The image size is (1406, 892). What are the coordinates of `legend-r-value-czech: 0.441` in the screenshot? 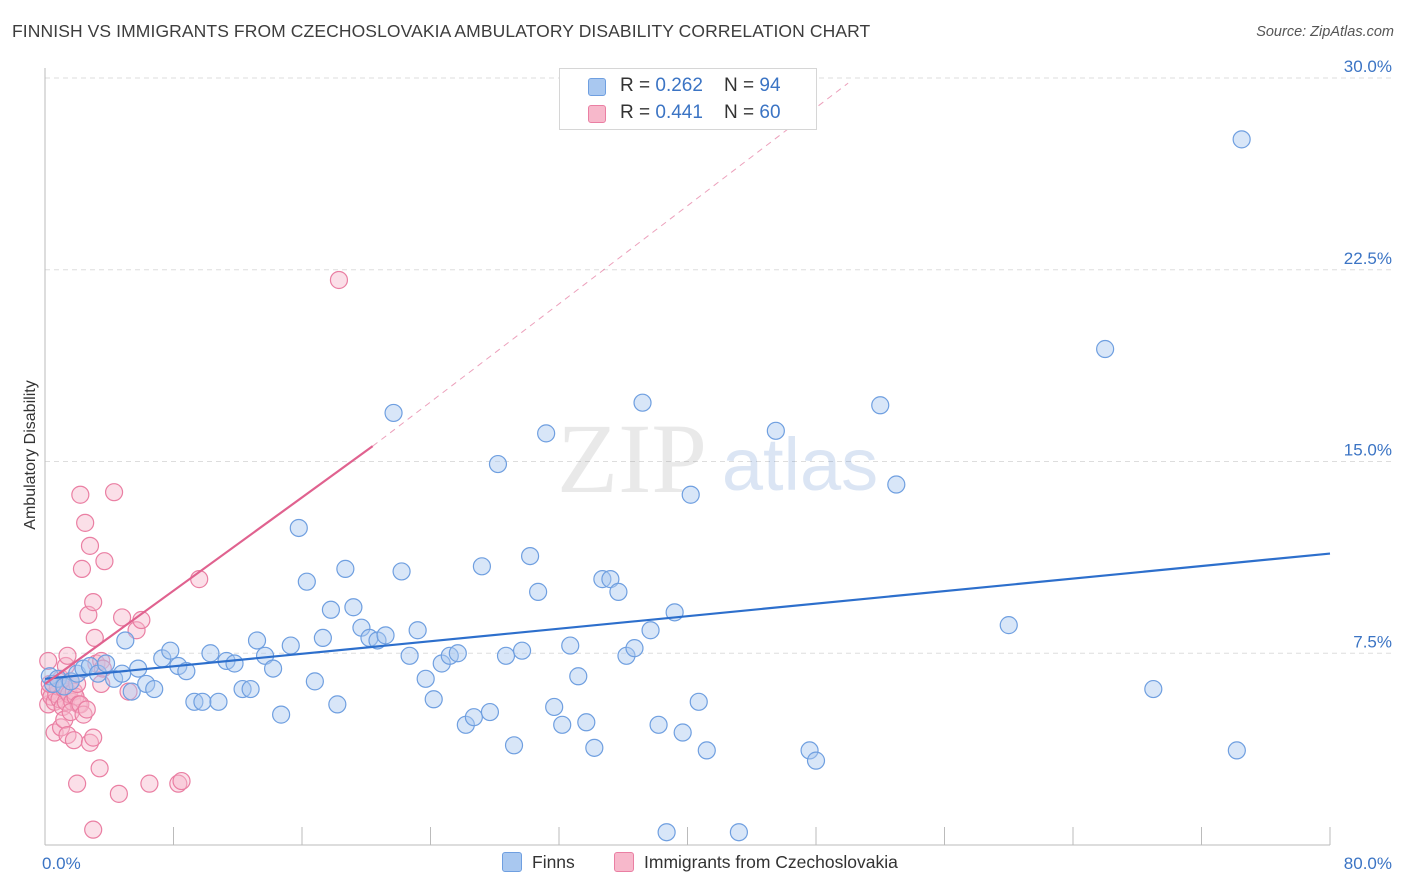 It's located at (679, 112).